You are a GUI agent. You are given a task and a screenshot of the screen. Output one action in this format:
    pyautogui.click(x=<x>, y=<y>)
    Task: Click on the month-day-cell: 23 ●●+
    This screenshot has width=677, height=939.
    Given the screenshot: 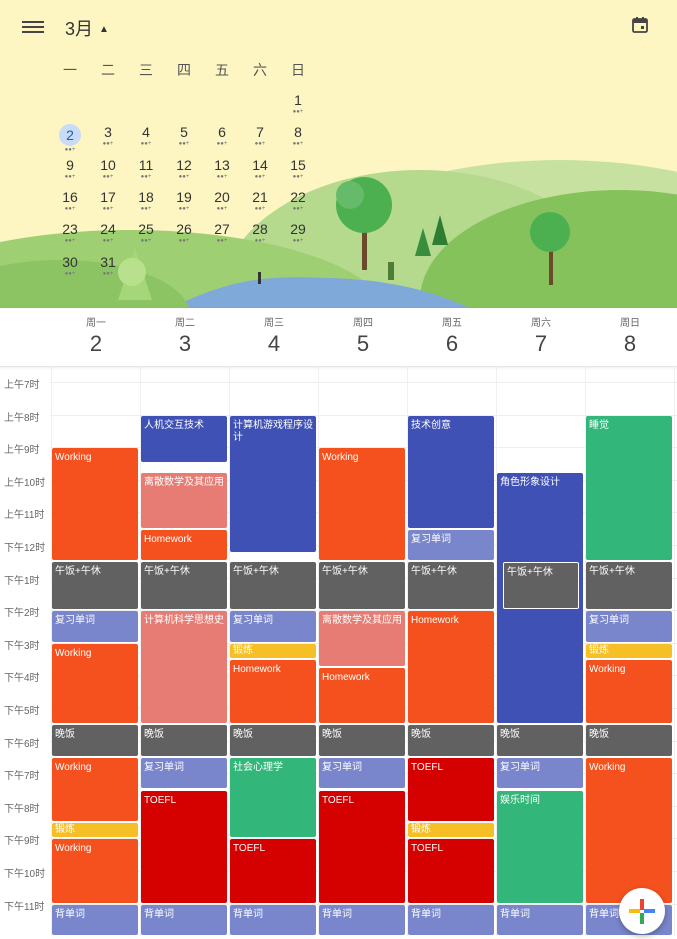 What is the action you would take?
    pyautogui.click(x=70, y=232)
    